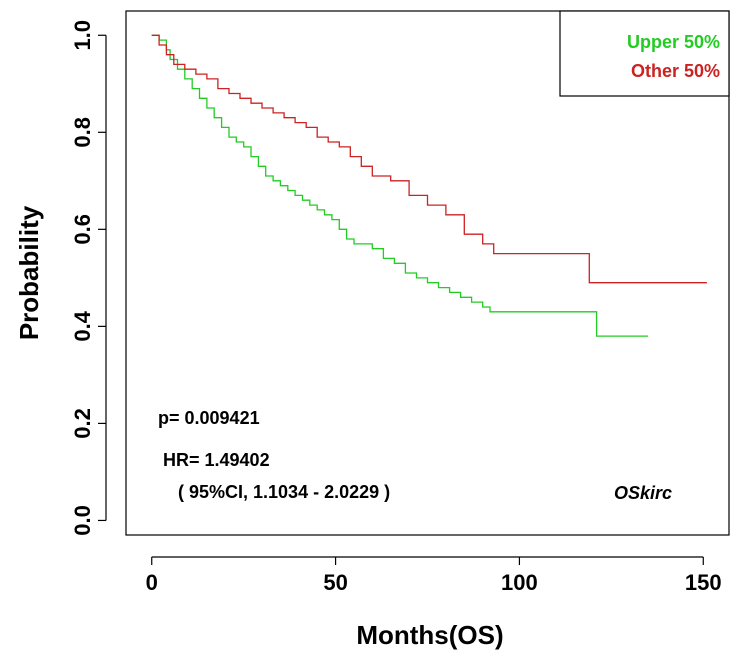 This screenshot has width=736, height=653. Describe the element at coordinates (675, 71) in the screenshot. I see `legend-label-other: Other 50%` at that location.